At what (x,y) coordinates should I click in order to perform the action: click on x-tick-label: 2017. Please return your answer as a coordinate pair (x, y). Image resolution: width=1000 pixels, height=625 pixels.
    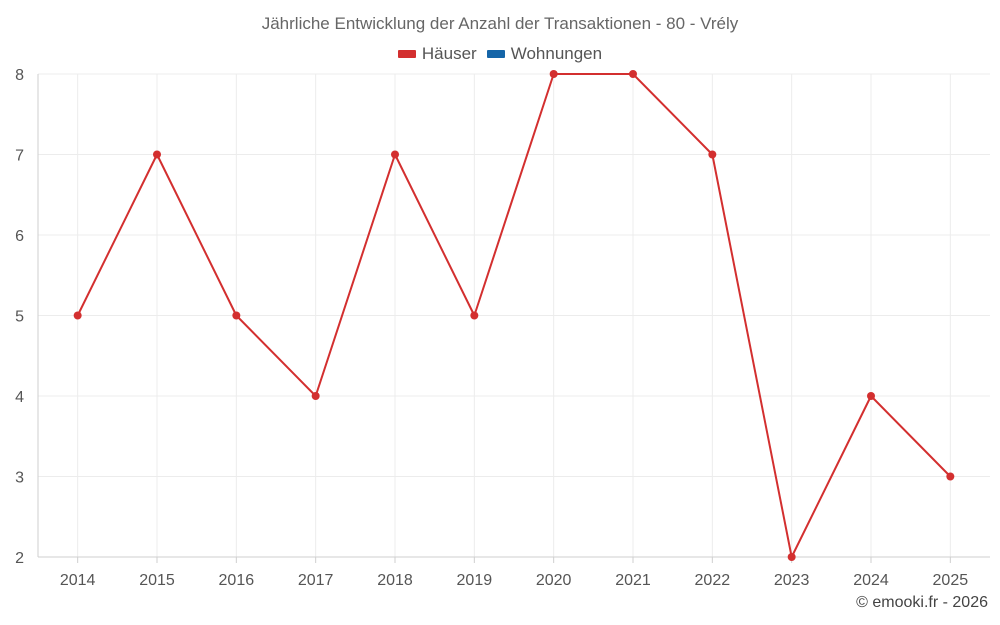
    Looking at the image, I should click on (316, 580).